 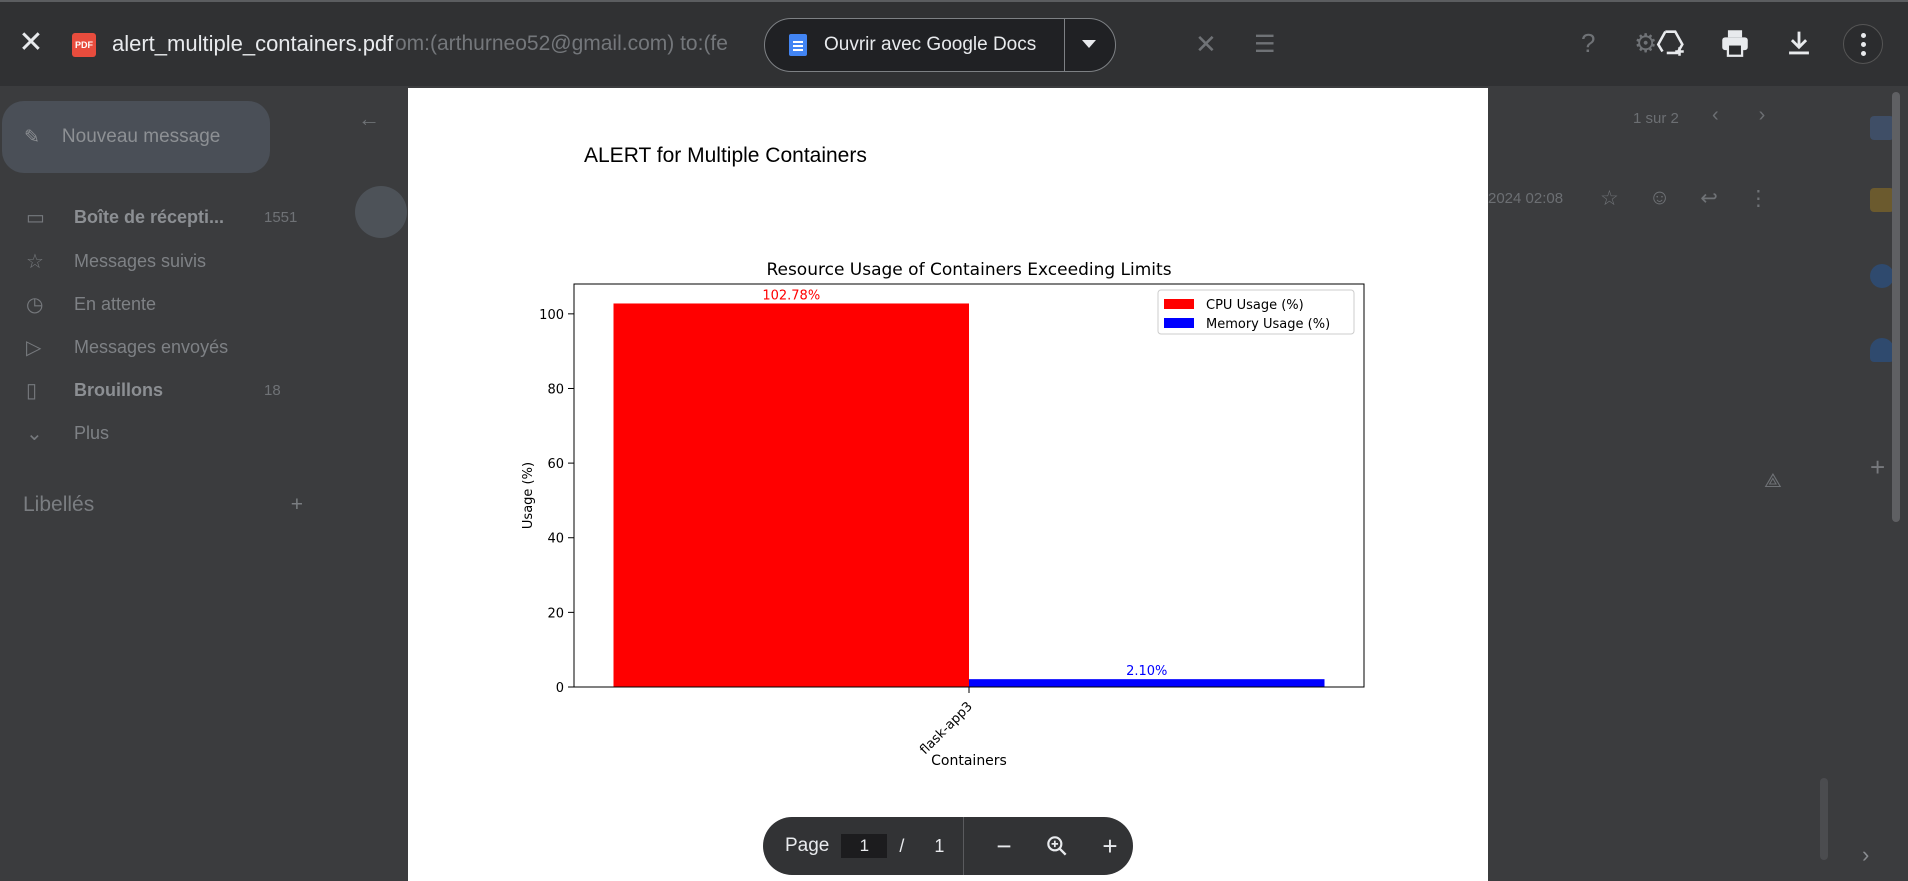 What do you see at coordinates (1588, 43) in the screenshot?
I see `help-icon: ?` at bounding box center [1588, 43].